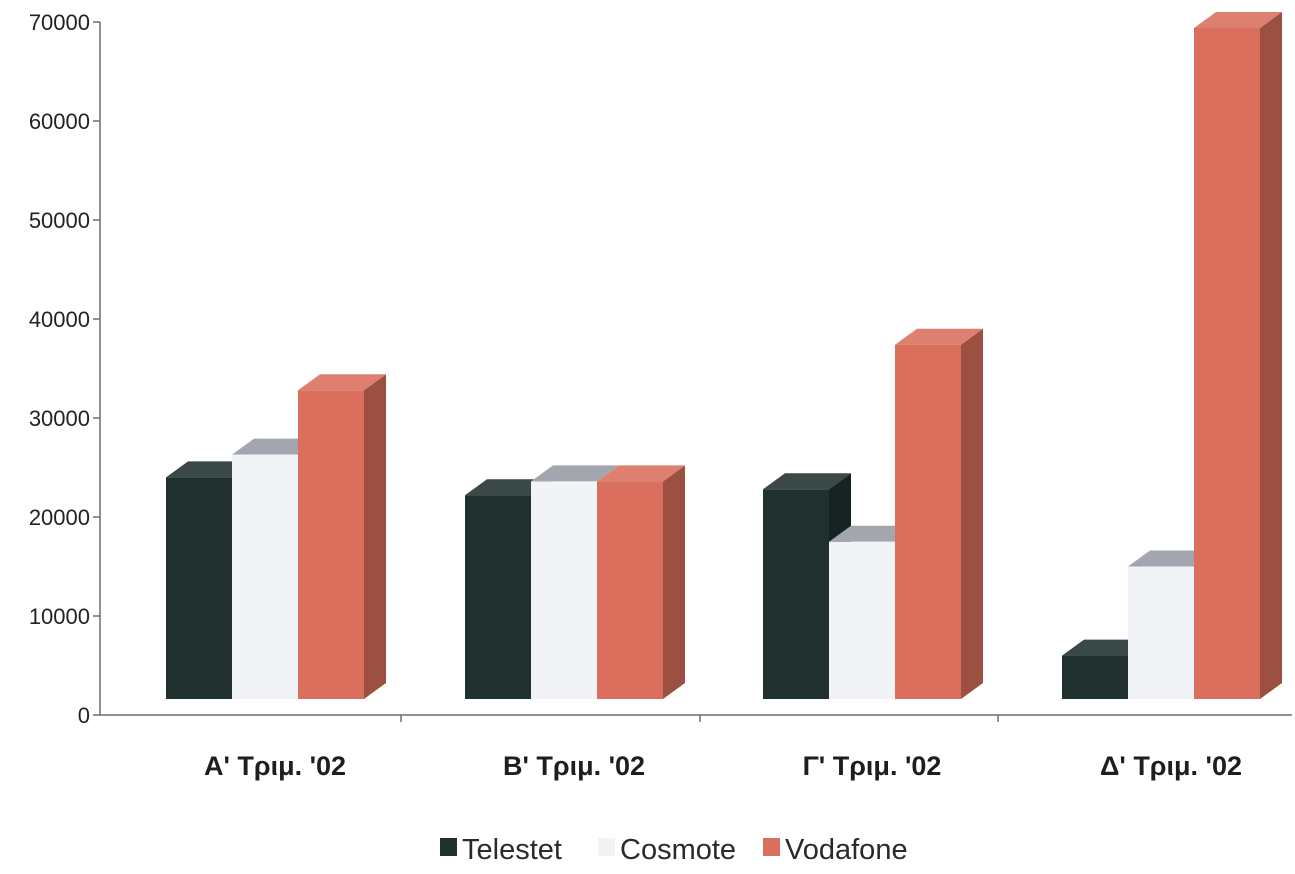  Describe the element at coordinates (678, 850) in the screenshot. I see `legend-label: Cosmote` at that location.